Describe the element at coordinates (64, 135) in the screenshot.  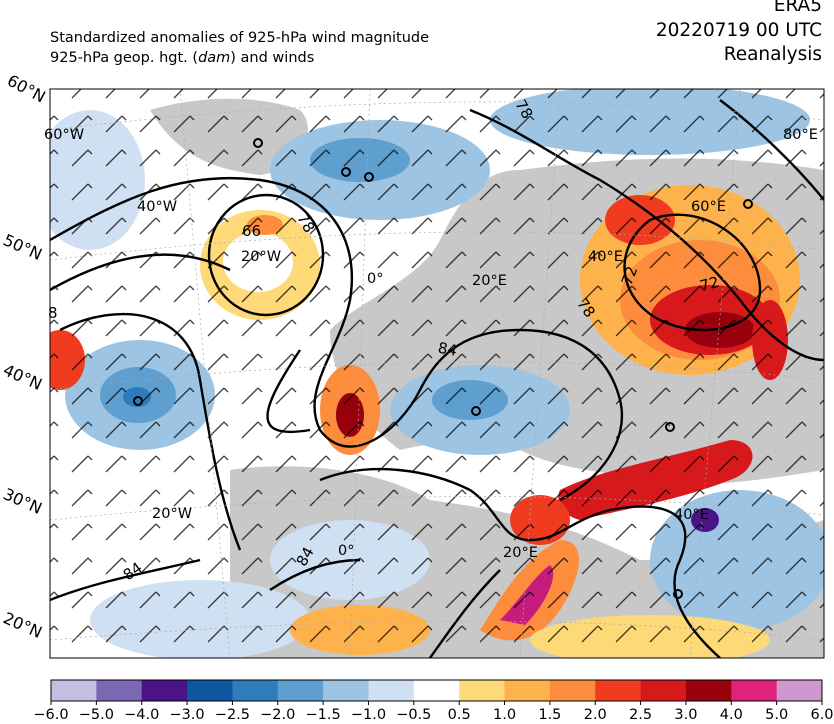
I see `lon-label: 60°W` at that location.